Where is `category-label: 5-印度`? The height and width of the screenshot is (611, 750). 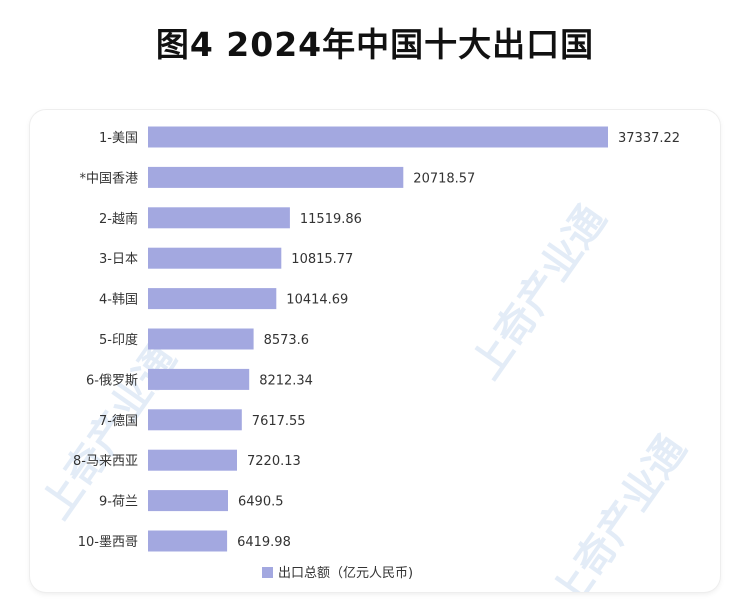
category-label: 5-印度 is located at coordinates (118, 340).